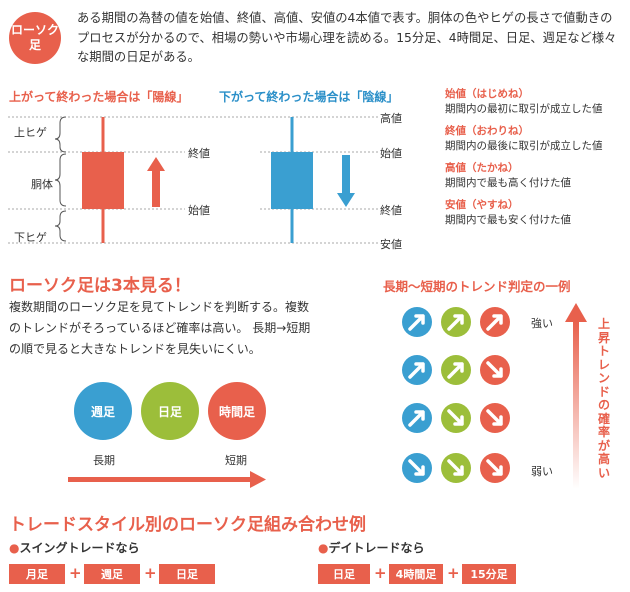 The image size is (630, 592). I want to click on vertical-probability-text: 上昇トレンドの確率が高い, so click(603, 398).